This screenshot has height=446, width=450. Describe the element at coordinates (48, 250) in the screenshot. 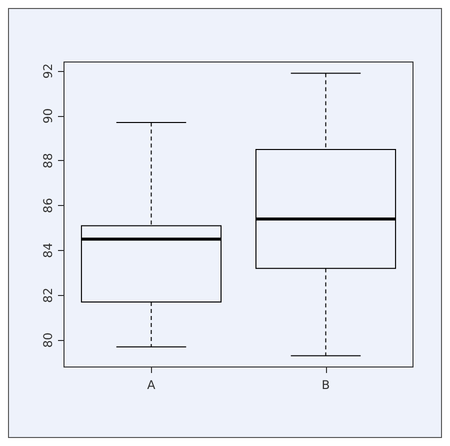

I see `y-tick-label: 84` at that location.